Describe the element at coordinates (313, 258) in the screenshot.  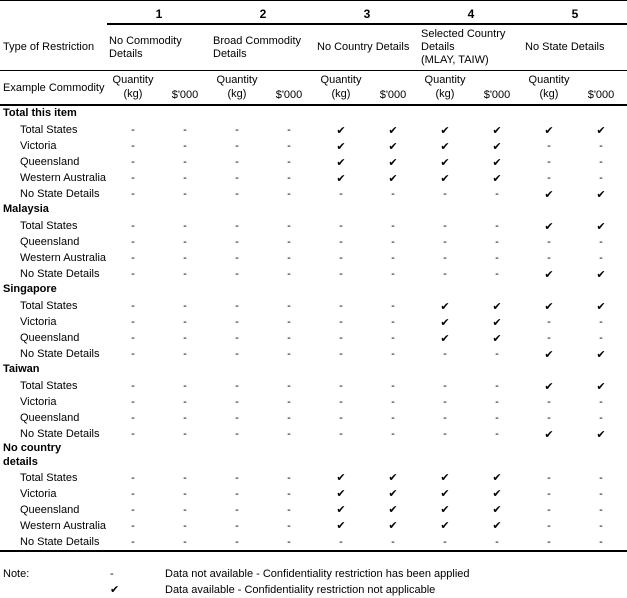
I see `table-row: Western Australia - - - - - - - - - -` at that location.